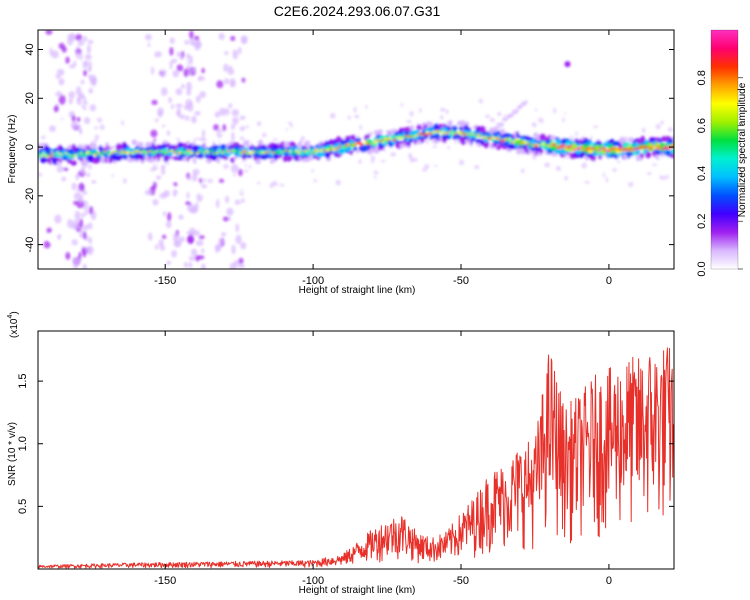 The image size is (750, 600). Describe the element at coordinates (724, 149) in the screenshot. I see `colorbar-gradient` at that location.